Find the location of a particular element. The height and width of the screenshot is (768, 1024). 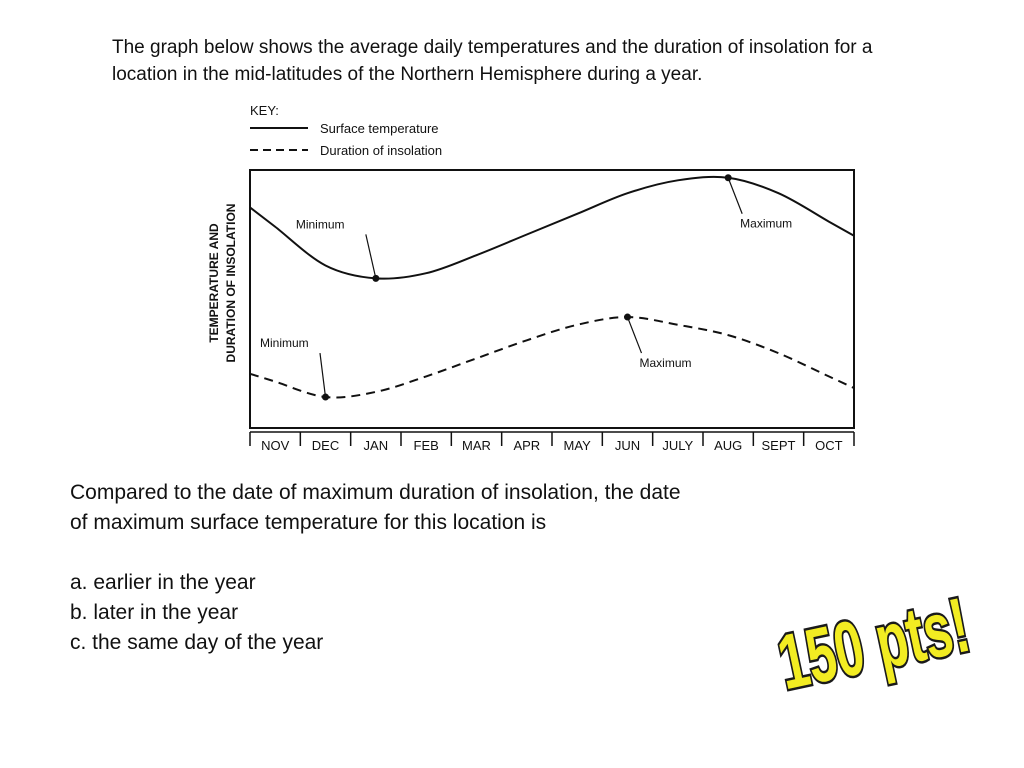

month-label: SEPT is located at coordinates (779, 445).